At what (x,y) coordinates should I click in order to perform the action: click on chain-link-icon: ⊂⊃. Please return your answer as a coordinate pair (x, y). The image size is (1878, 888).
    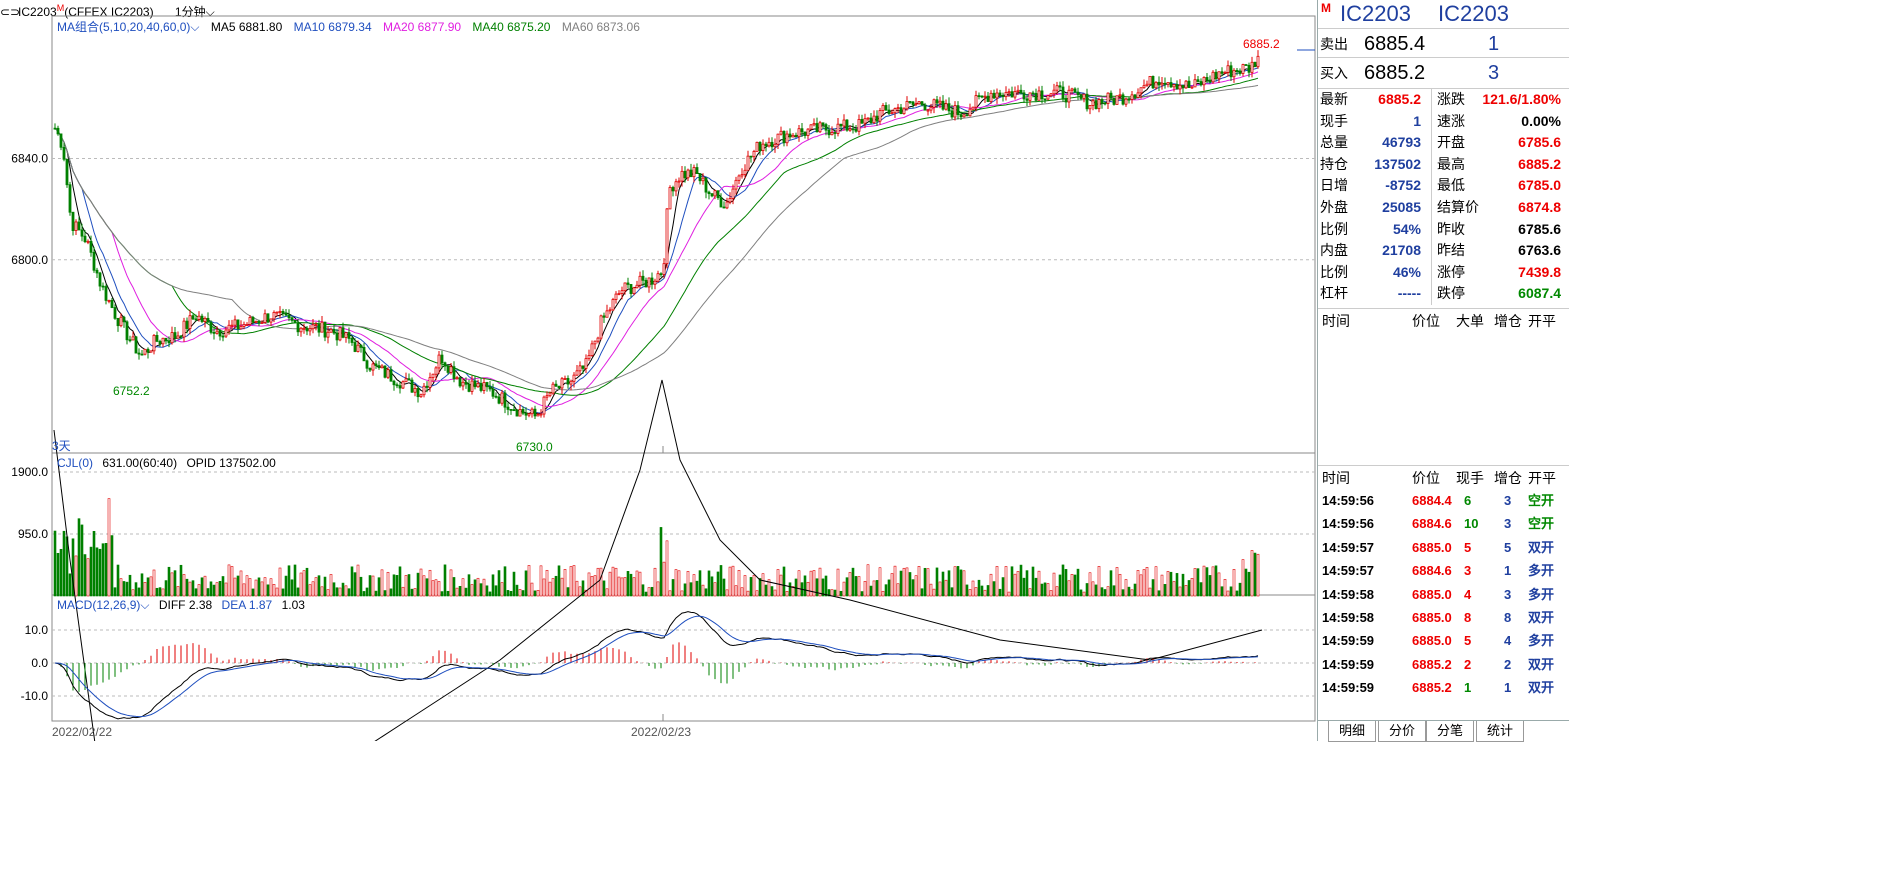
    Looking at the image, I should click on (10, 12).